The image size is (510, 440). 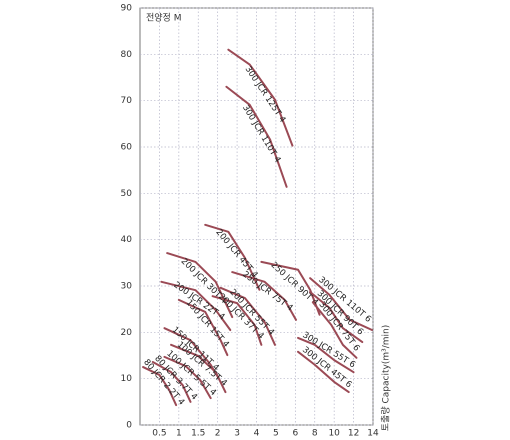 What do you see at coordinates (127, 55) in the screenshot?
I see `y-tick-label: 80` at bounding box center [127, 55].